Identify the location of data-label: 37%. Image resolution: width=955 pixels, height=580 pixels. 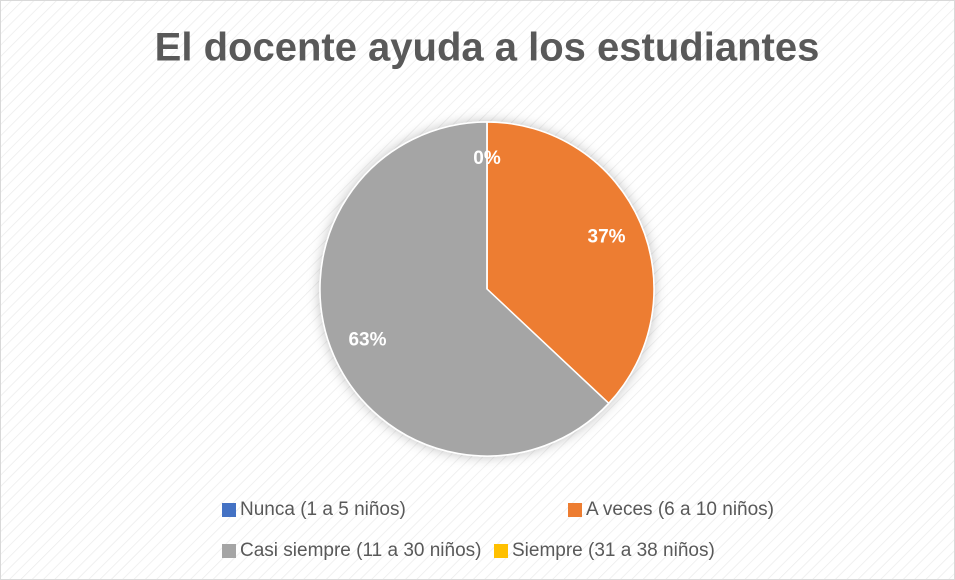
(607, 236).